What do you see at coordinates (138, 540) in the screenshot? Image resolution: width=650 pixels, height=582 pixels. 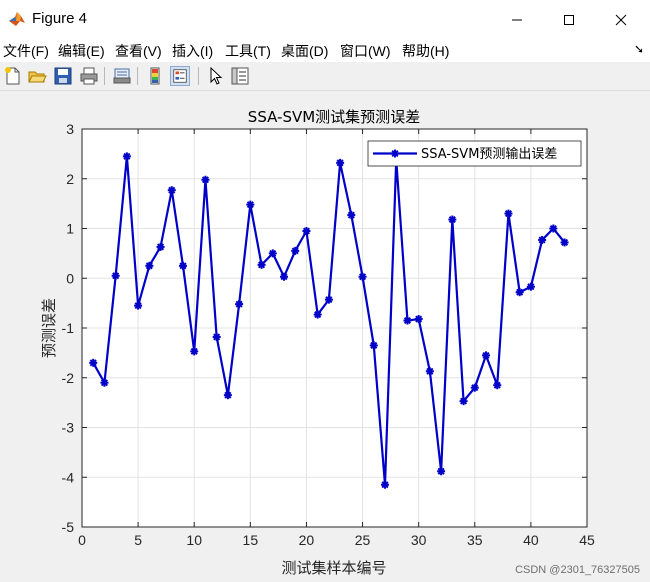 I see `x-tick-label: 5` at bounding box center [138, 540].